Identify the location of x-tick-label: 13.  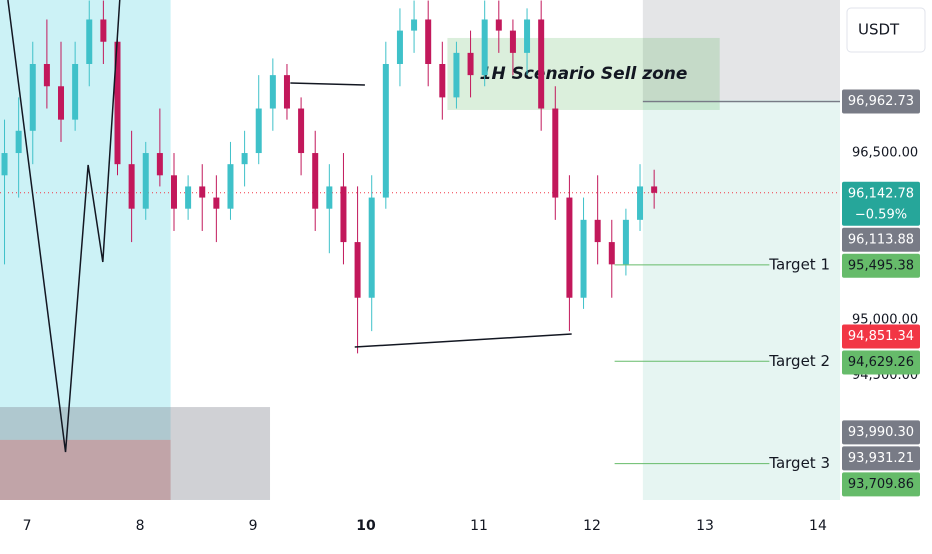
(705, 526).